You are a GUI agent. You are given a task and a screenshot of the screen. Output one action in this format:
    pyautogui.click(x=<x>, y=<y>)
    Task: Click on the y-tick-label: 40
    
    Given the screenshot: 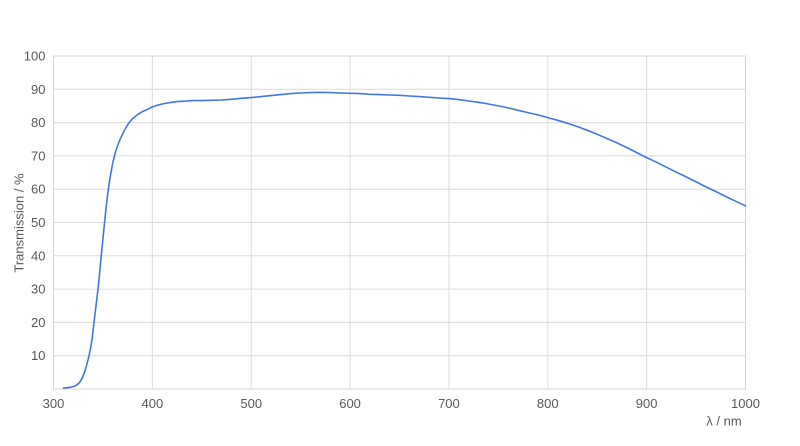 What is the action you would take?
    pyautogui.click(x=38, y=255)
    